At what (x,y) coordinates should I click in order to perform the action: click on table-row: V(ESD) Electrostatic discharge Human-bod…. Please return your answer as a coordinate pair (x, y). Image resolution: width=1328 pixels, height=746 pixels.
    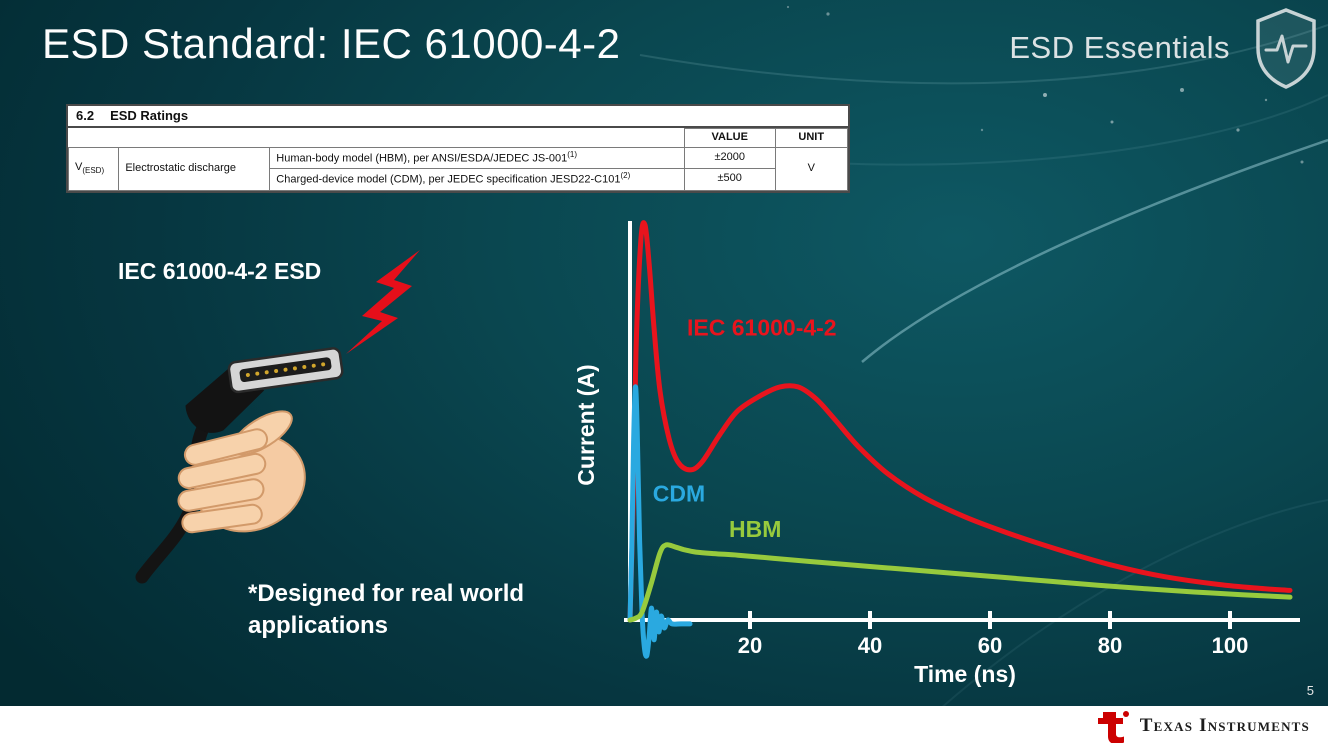
    Looking at the image, I should click on (457, 168).